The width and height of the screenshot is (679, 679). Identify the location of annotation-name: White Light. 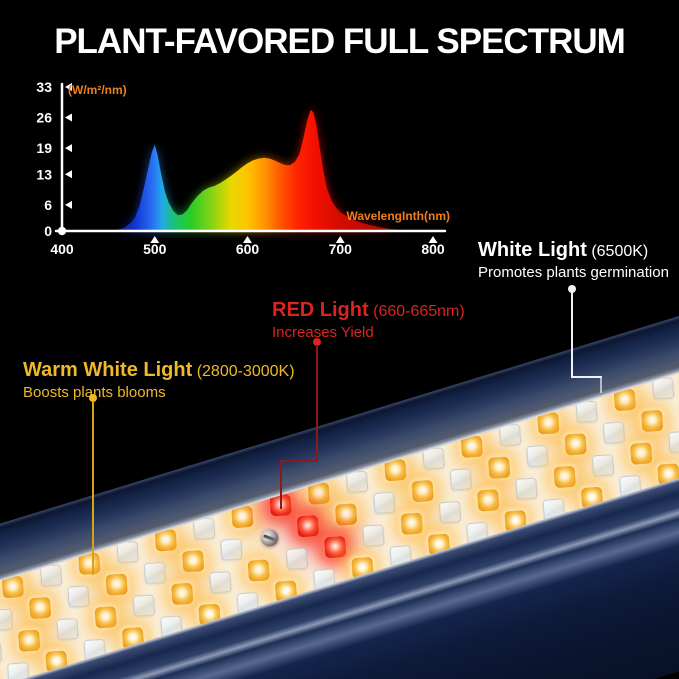
(532, 250).